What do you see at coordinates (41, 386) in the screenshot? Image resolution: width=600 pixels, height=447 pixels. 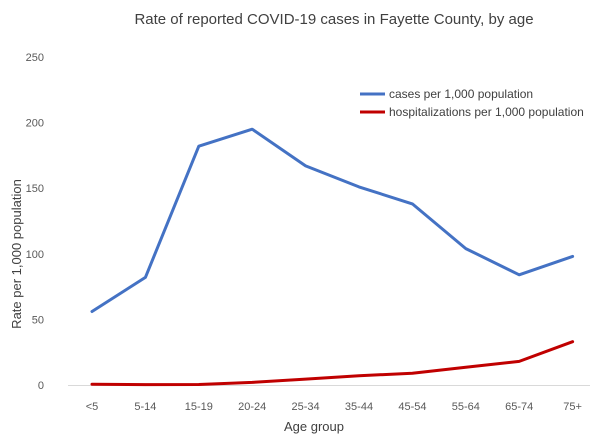 I see `y-tick-label: 0` at bounding box center [41, 386].